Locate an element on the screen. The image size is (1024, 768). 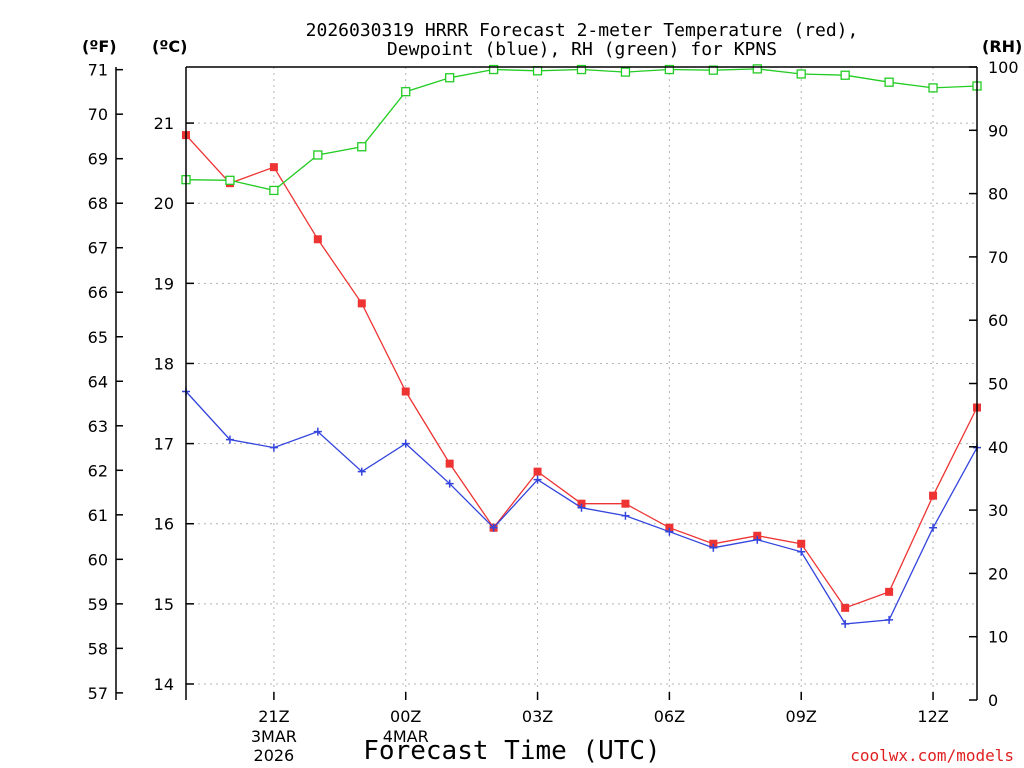
fahrenheit-tick-label: 65 is located at coordinates (98, 337).